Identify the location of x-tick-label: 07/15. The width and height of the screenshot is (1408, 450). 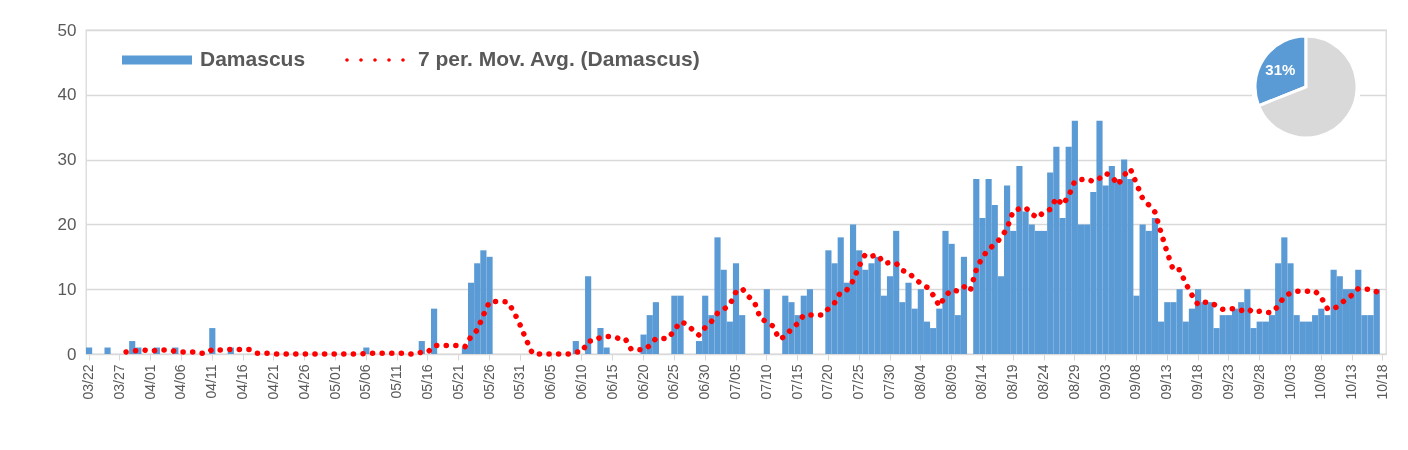
(796, 382).